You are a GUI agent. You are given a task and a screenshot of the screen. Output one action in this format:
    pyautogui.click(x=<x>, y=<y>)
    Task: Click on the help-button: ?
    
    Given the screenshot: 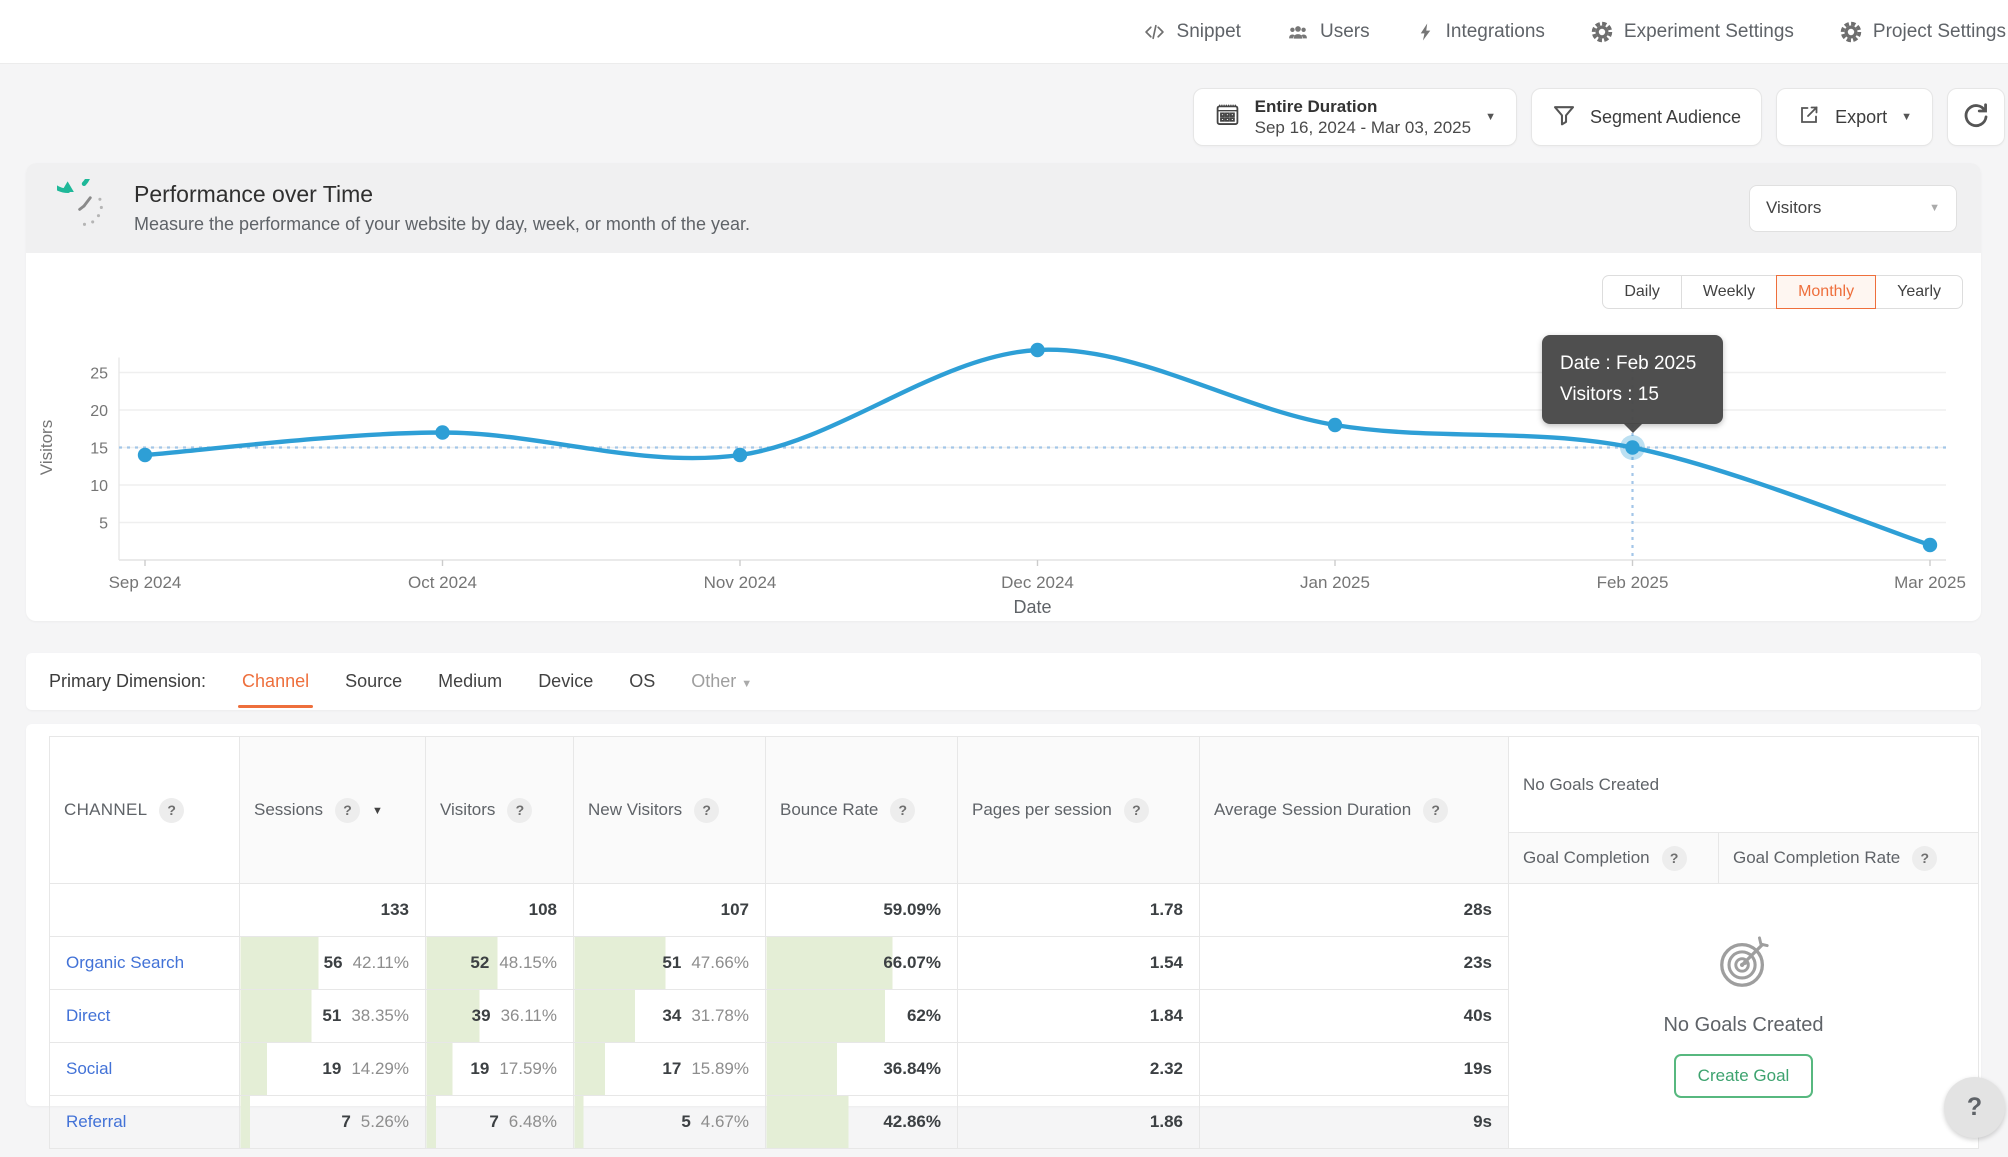 What is the action you would take?
    pyautogui.click(x=1974, y=1107)
    